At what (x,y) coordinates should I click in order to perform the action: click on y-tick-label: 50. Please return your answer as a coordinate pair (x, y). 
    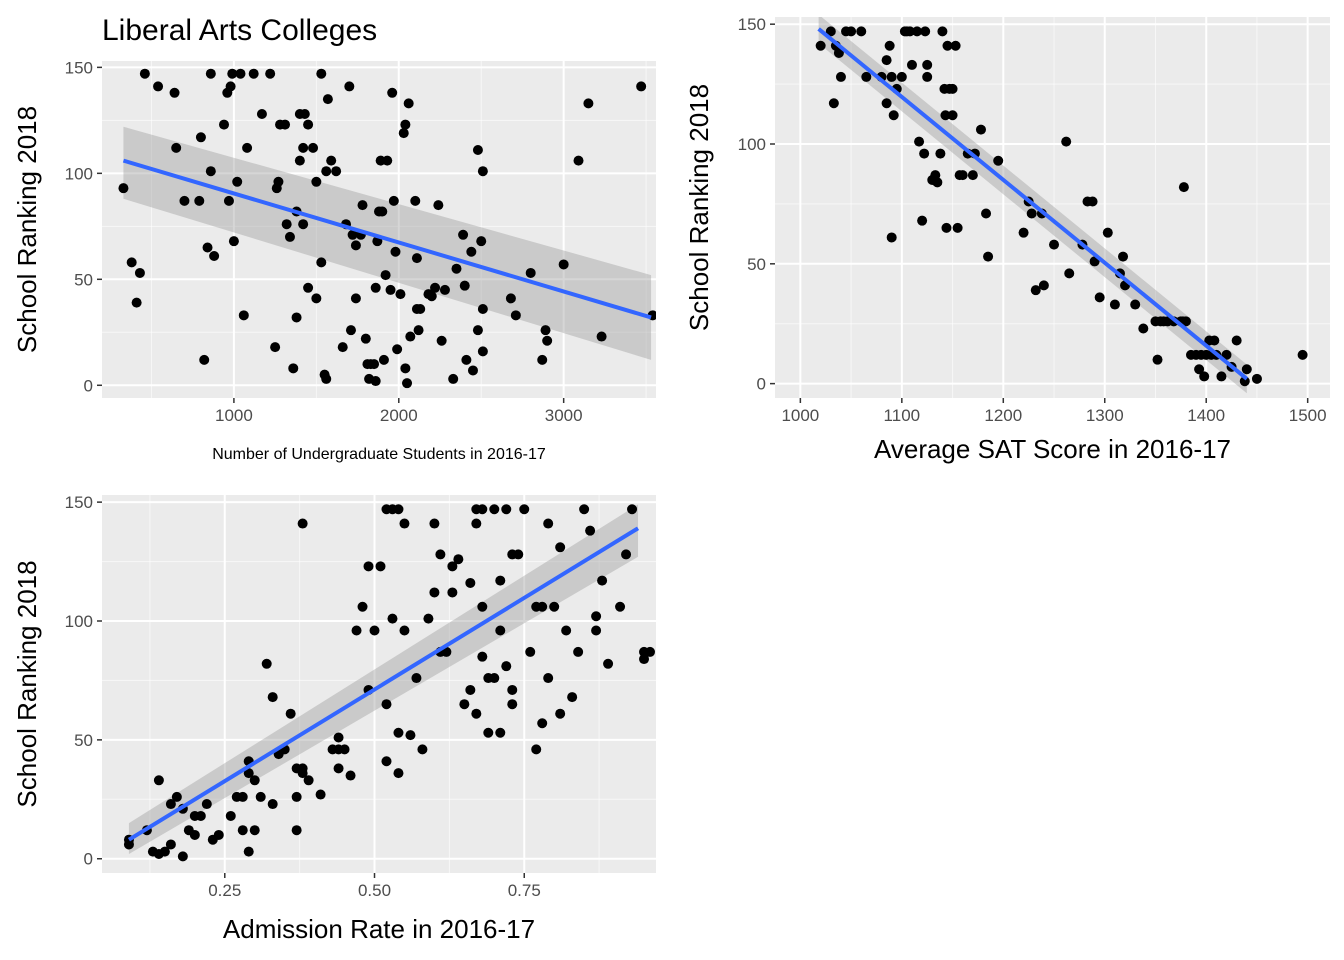
    Looking at the image, I should click on (83, 740).